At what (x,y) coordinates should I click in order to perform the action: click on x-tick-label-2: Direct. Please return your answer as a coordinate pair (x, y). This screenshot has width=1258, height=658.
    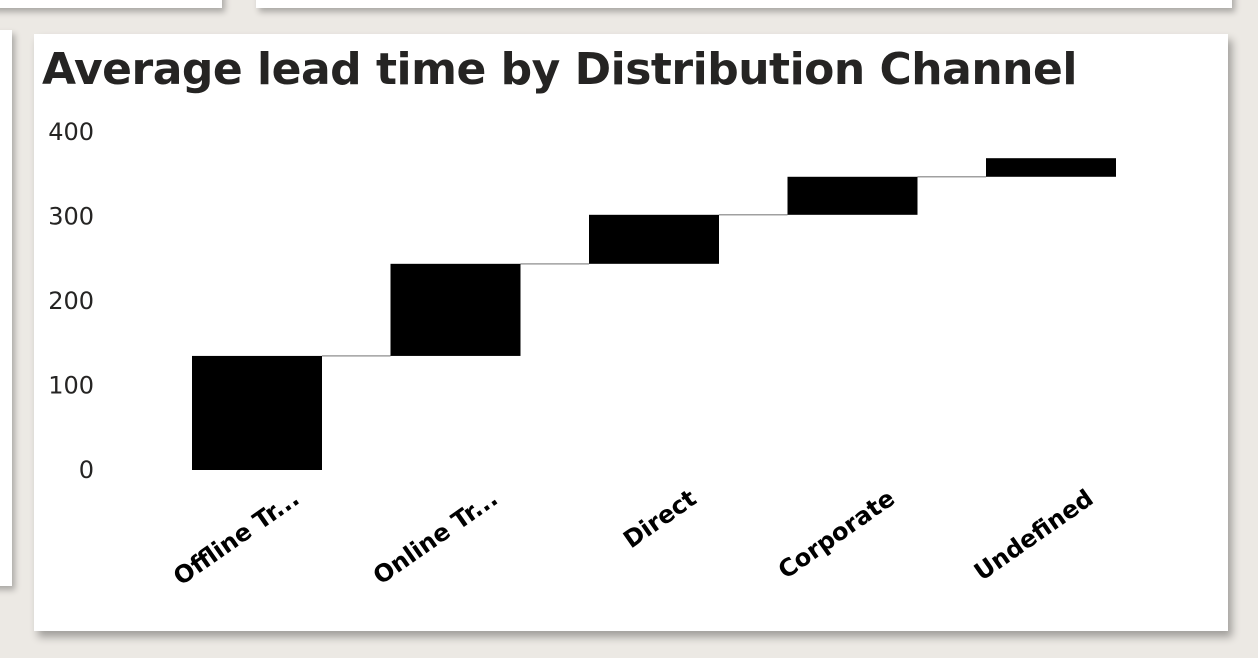
    Looking at the image, I should click on (659, 519).